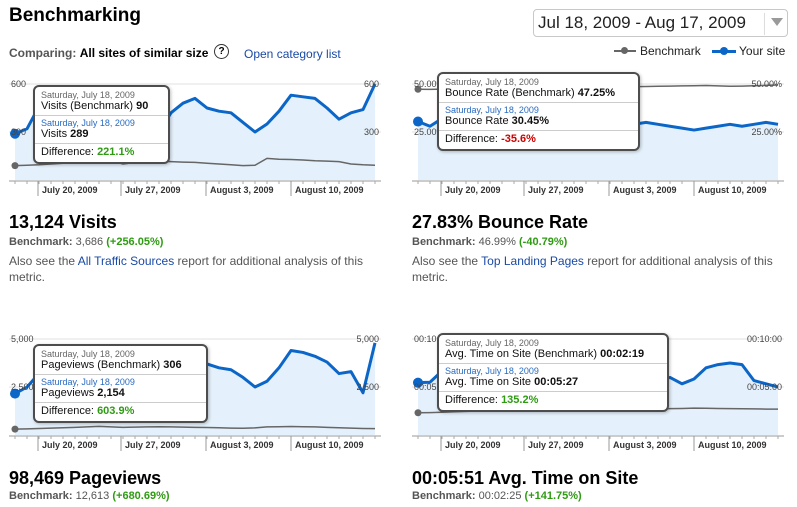 This screenshot has height=507, width=797. What do you see at coordinates (431, 339) in the screenshot?
I see `y-left-top-label: 00:10:00` at bounding box center [431, 339].